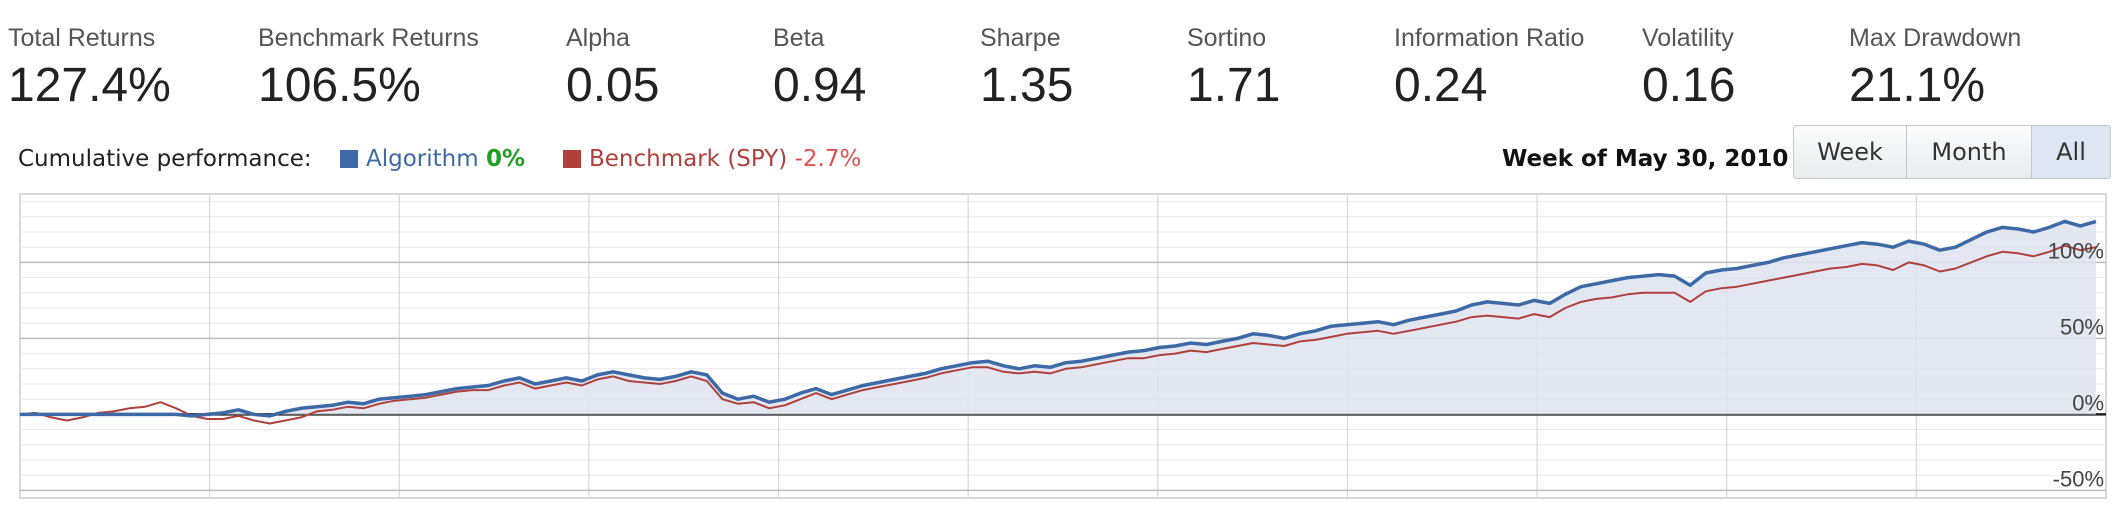 Image resolution: width=2114 pixels, height=510 pixels. I want to click on stat-benchmark-returns: Benchmark Returns 106.5%, so click(368, 68).